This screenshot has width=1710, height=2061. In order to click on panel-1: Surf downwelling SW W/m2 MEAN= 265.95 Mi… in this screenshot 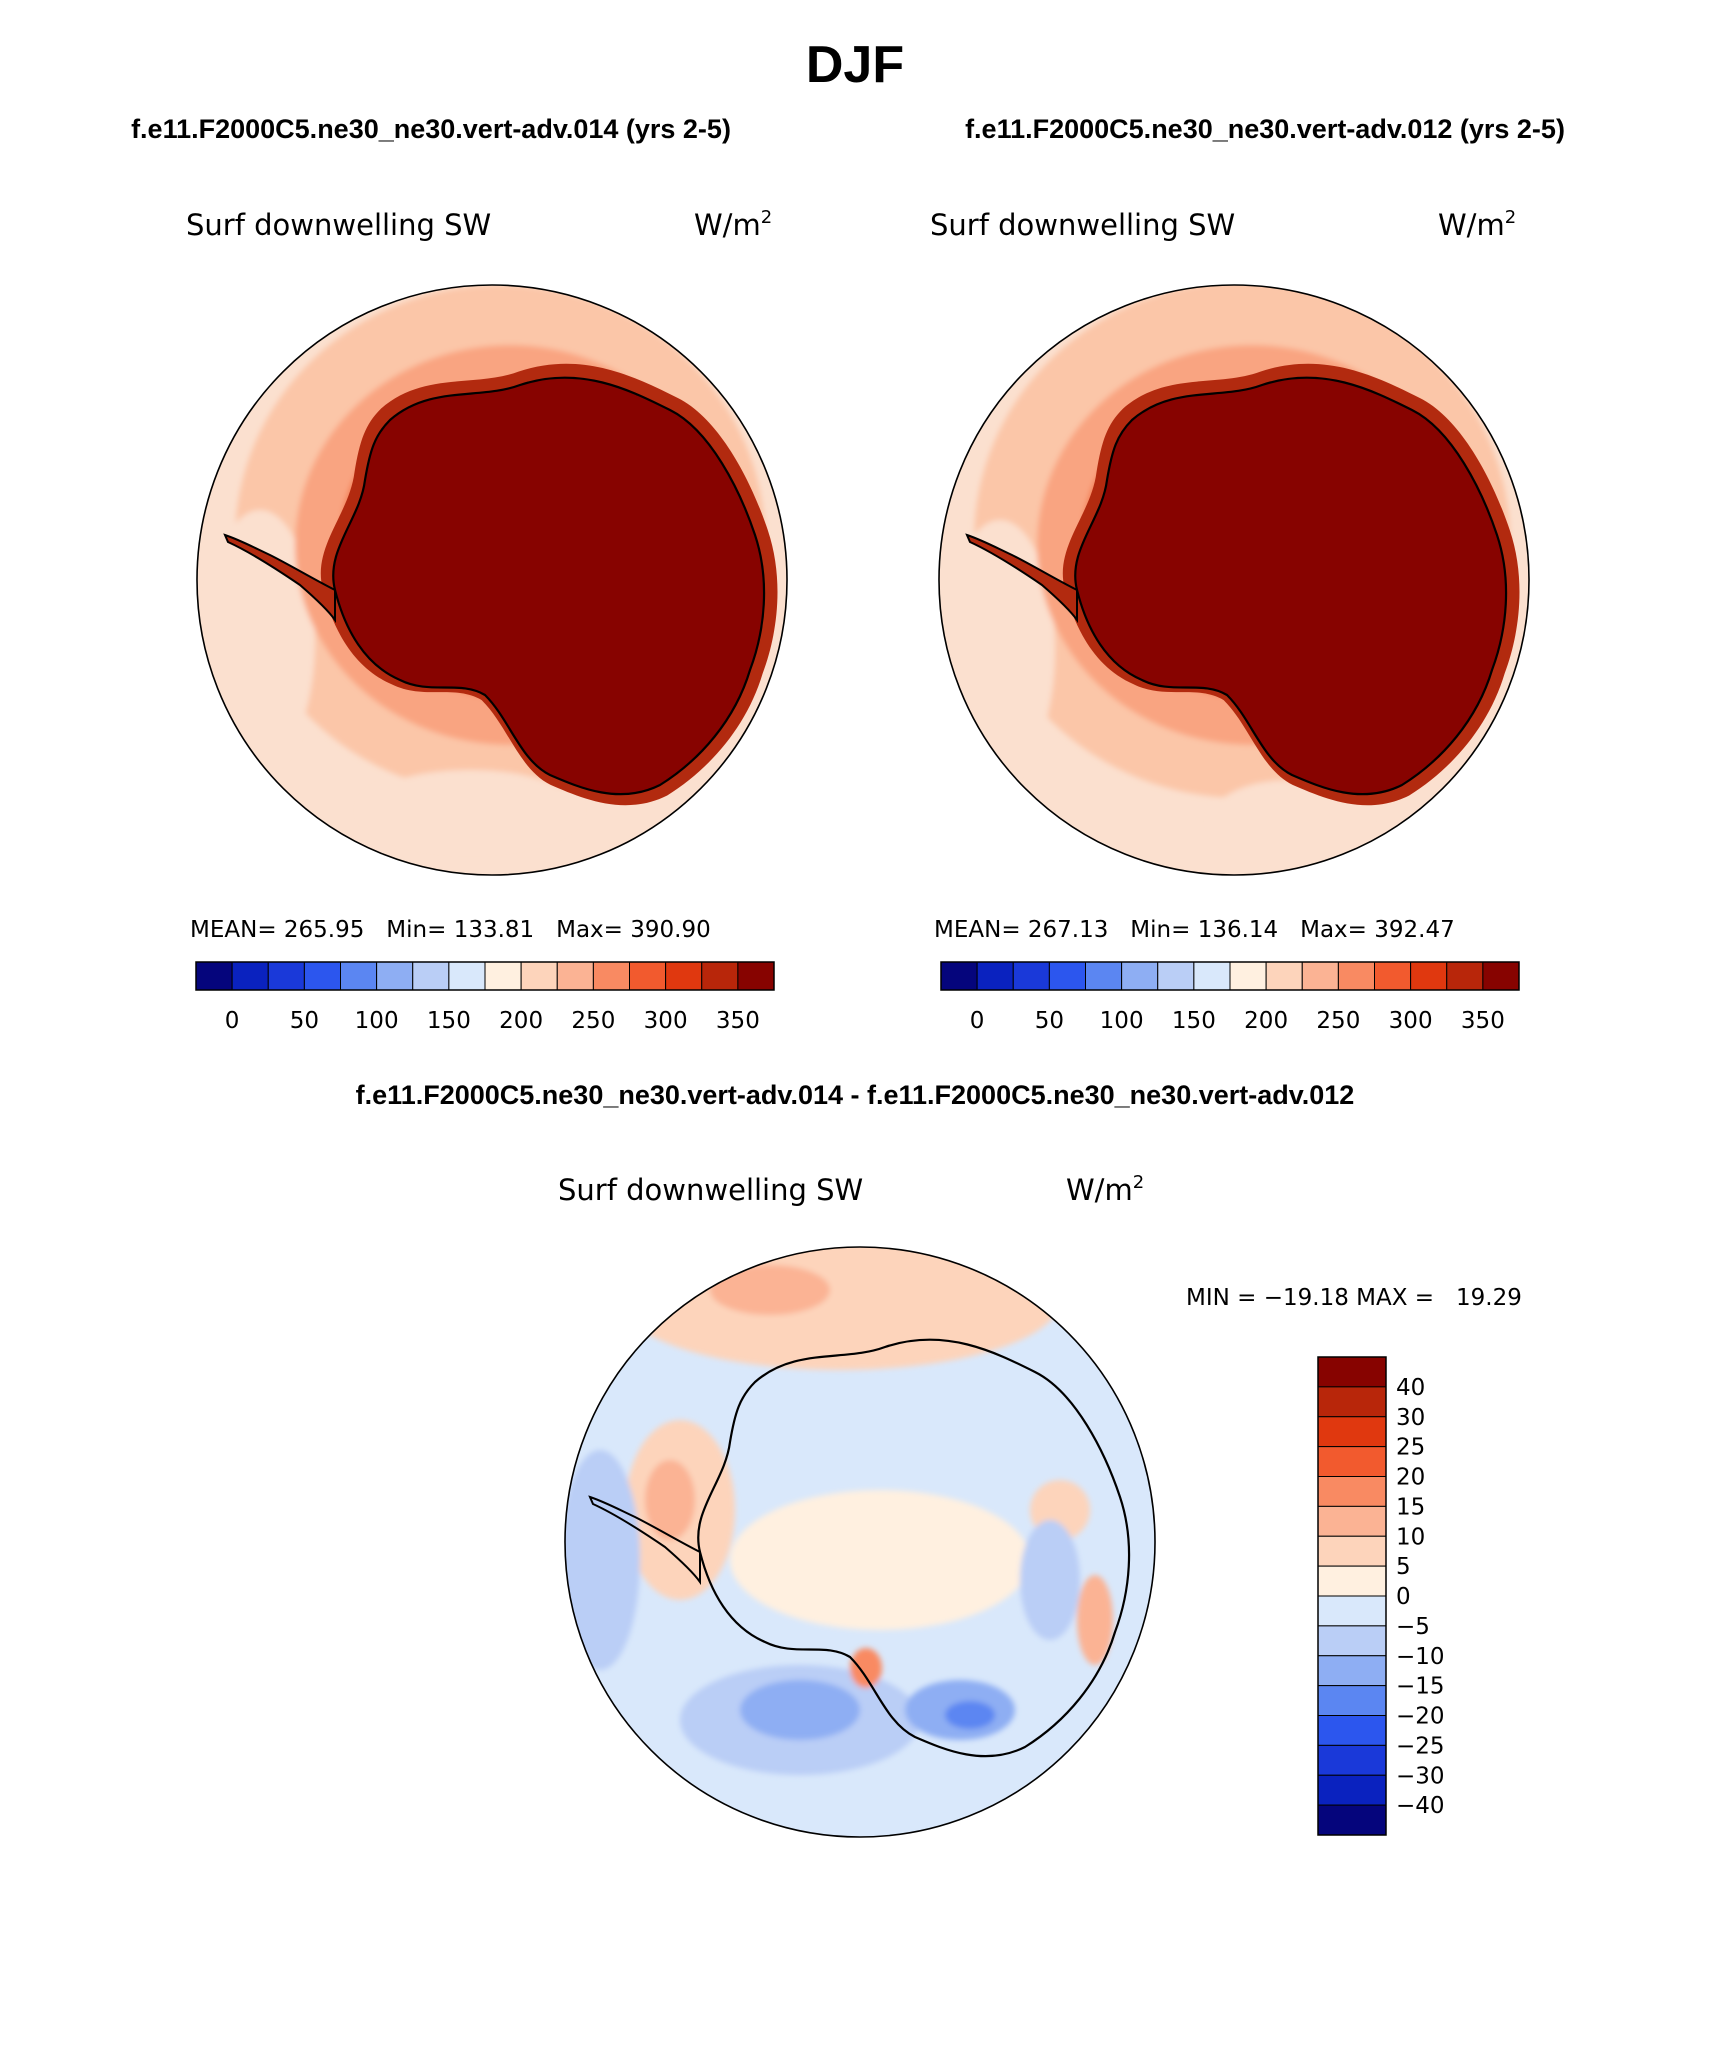, I will do `click(487, 620)`.